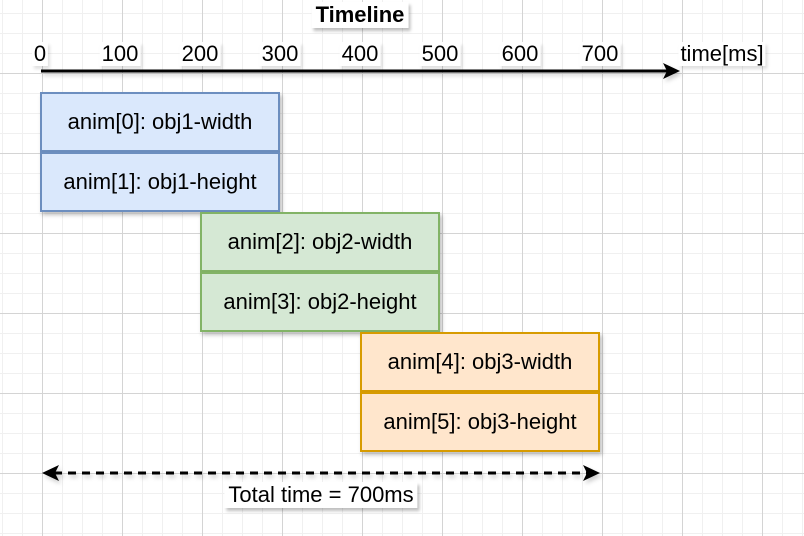 This screenshot has width=804, height=536. I want to click on right-arrowhead-icon, so click(591, 473).